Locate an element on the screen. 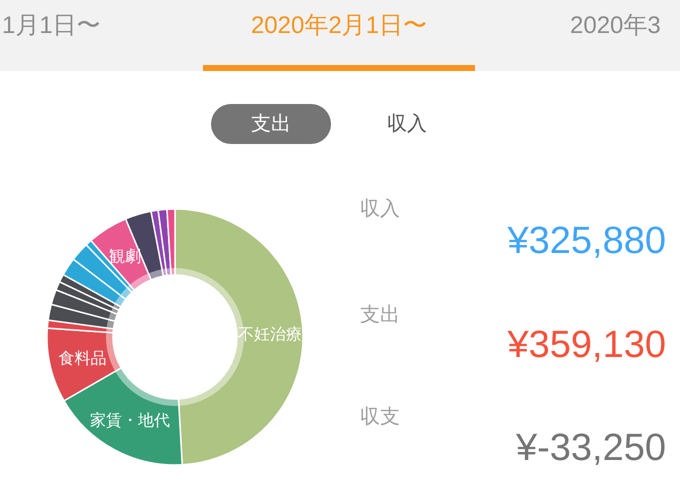 The image size is (680, 487). slice-label: 食料品 is located at coordinates (82, 357).